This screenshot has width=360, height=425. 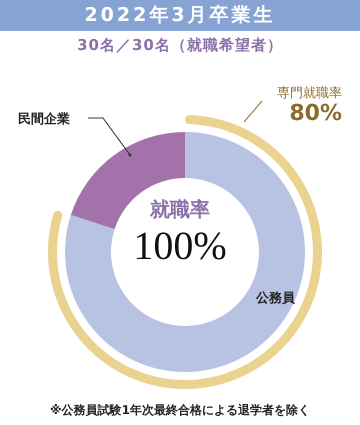 I want to click on slice-label: 公務員, so click(x=275, y=298).